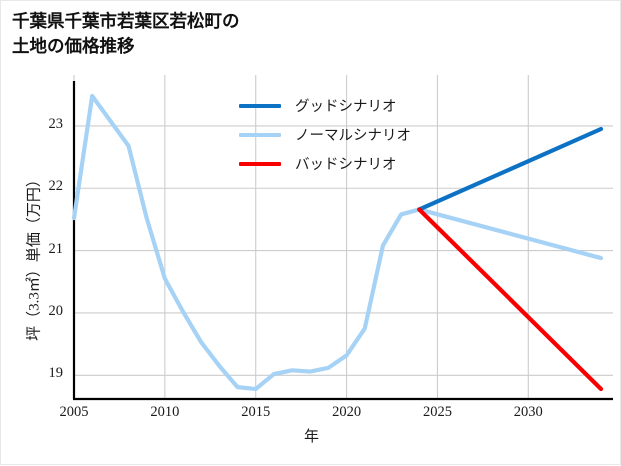 Image resolution: width=621 pixels, height=466 pixels. What do you see at coordinates (437, 412) in the screenshot?
I see `x-tick-label: 2025` at bounding box center [437, 412].